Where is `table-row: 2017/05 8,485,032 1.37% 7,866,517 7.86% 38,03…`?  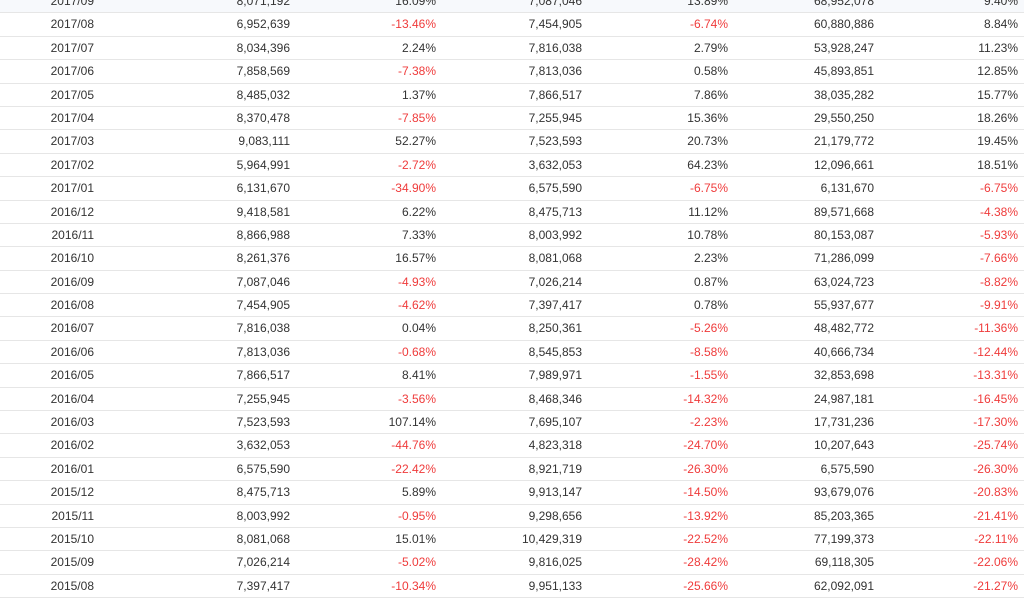 table-row: 2017/05 8,485,032 1.37% 7,866,517 7.86% 38,03… is located at coordinates (512, 95).